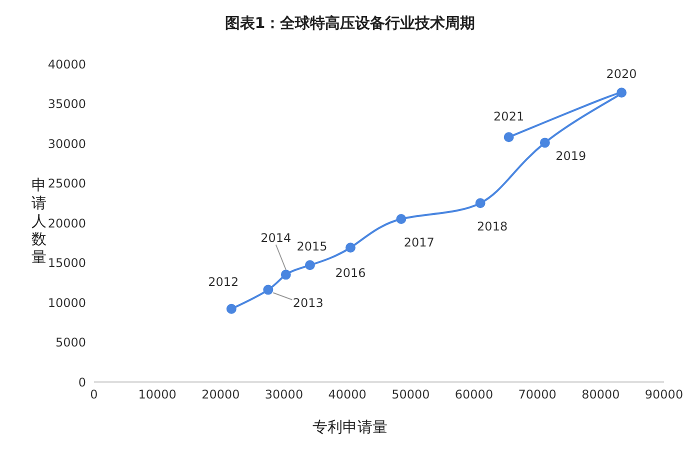  I want to click on x-tick-label: 70000, so click(537, 395).